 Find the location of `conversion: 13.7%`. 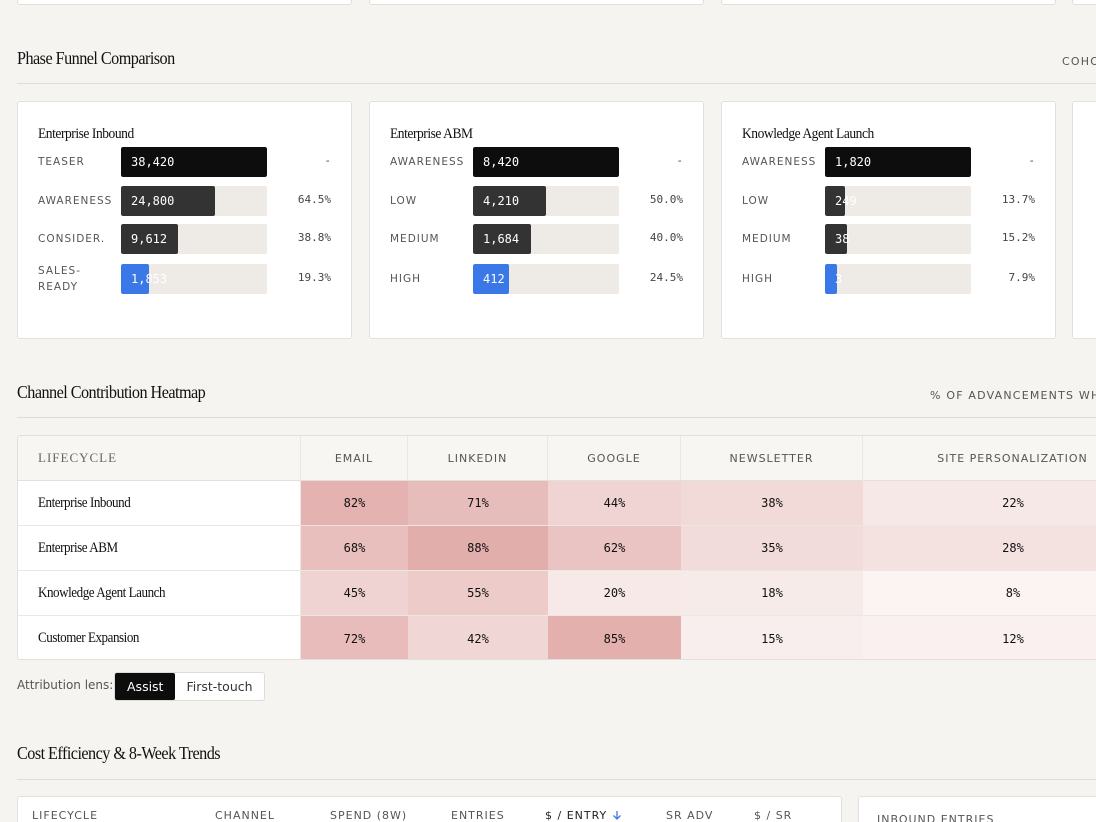

conversion: 13.7% is located at coordinates (1018, 199).